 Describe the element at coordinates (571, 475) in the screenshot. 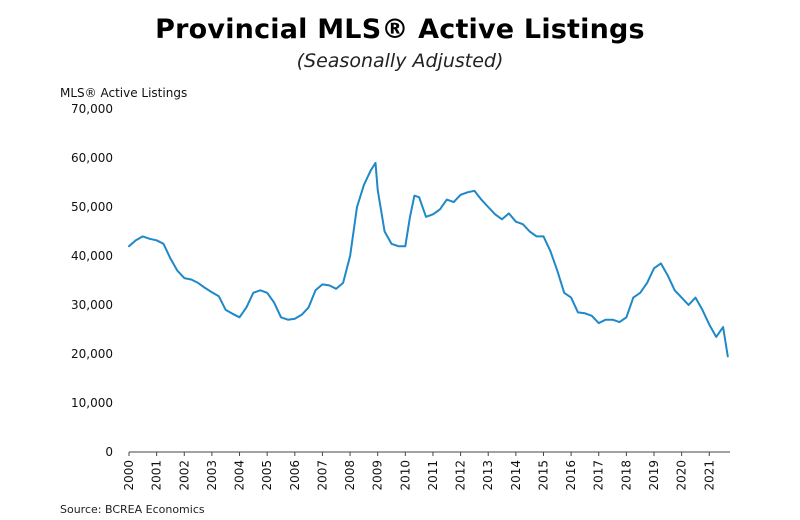

I see `x-tick-label: 2016` at that location.